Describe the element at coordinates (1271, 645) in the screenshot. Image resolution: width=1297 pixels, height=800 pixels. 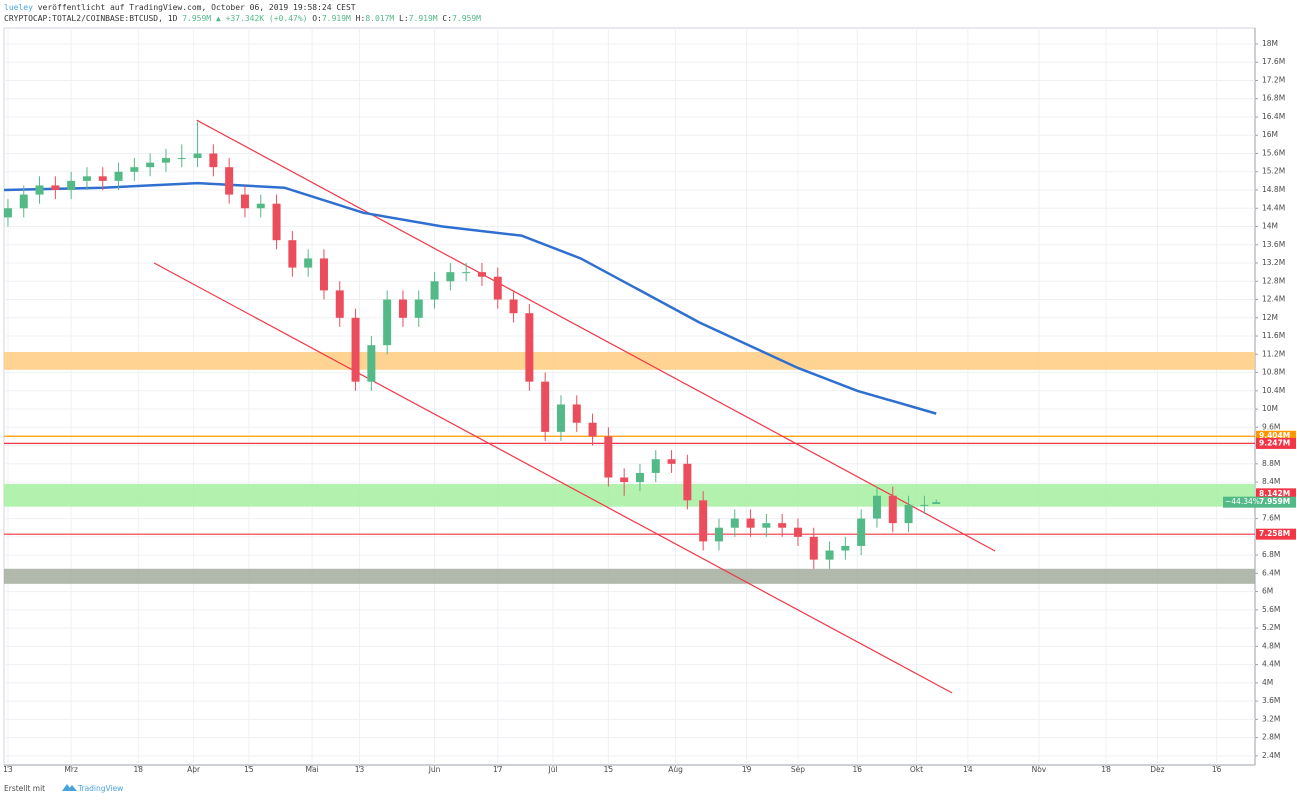
I see `y-tick-label: 4.8M` at that location.